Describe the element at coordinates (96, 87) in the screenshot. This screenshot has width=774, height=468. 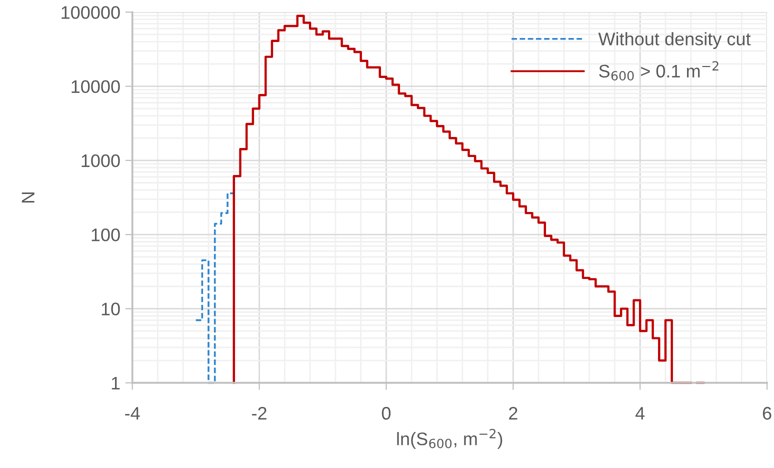
I see `y-tick-label: 10000` at that location.